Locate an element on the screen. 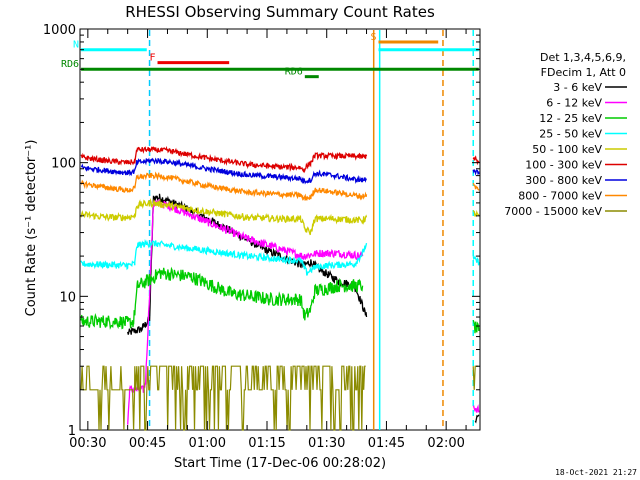 Image resolution: width=640 pixels, height=480 pixels. flag-label: S is located at coordinates (373, 37).